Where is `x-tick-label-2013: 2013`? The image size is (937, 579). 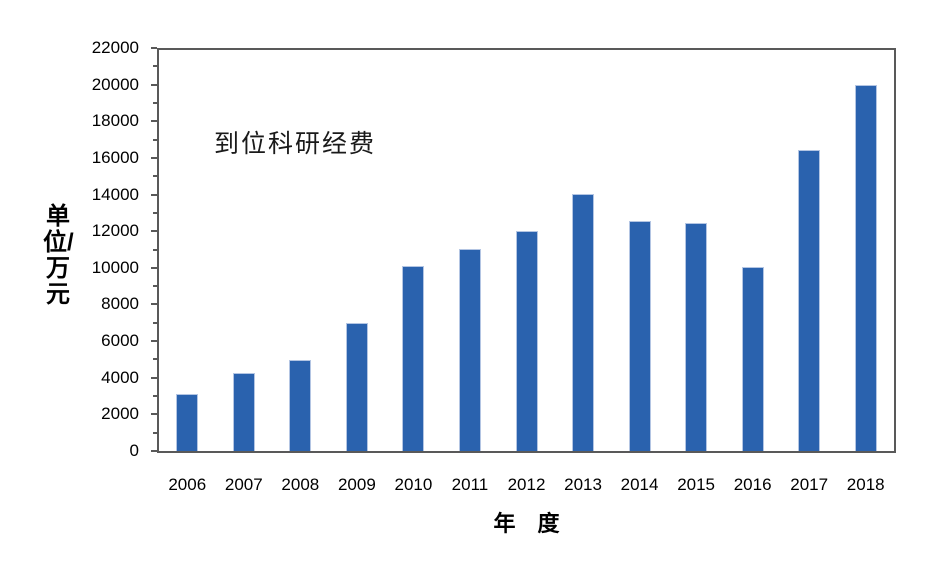 x-tick-label-2013: 2013 is located at coordinates (583, 484).